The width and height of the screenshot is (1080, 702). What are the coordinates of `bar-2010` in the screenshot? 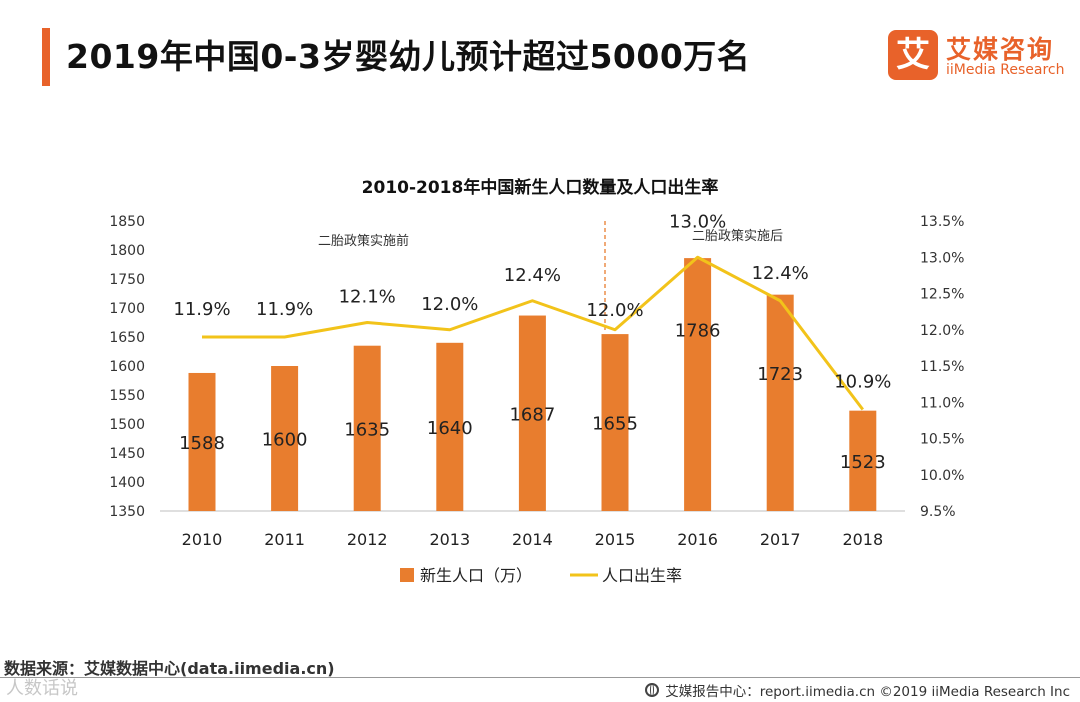 It's located at (202, 441).